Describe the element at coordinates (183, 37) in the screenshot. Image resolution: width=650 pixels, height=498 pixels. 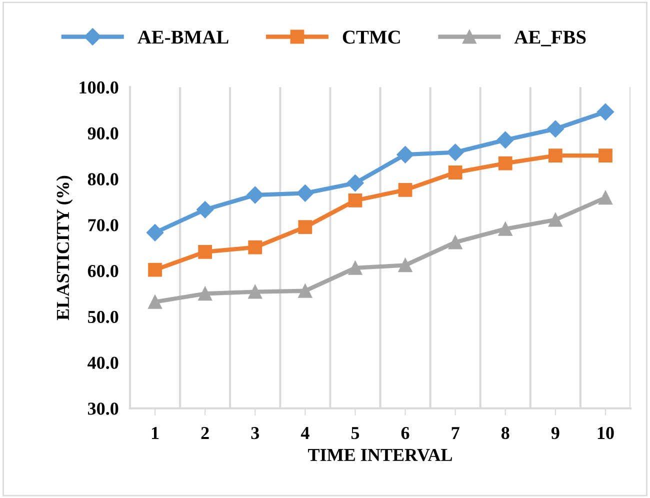
I see `legend-label: AE-BMAL` at that location.